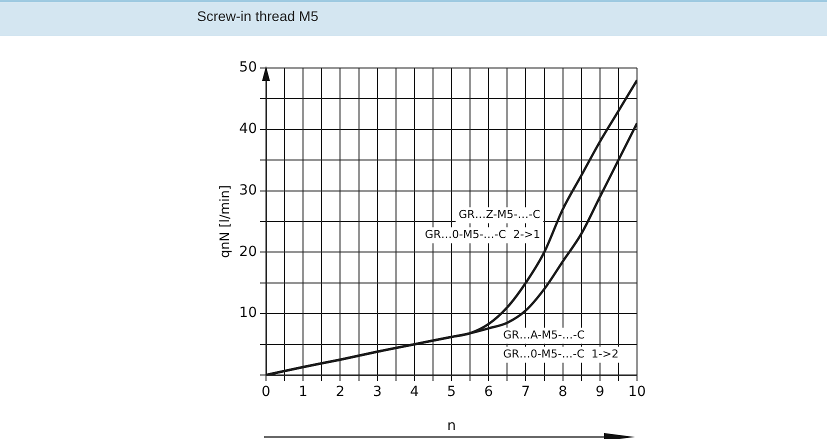 The height and width of the screenshot is (439, 827). Describe the element at coordinates (637, 392) in the screenshot. I see `x-tick-label: 10` at that location.